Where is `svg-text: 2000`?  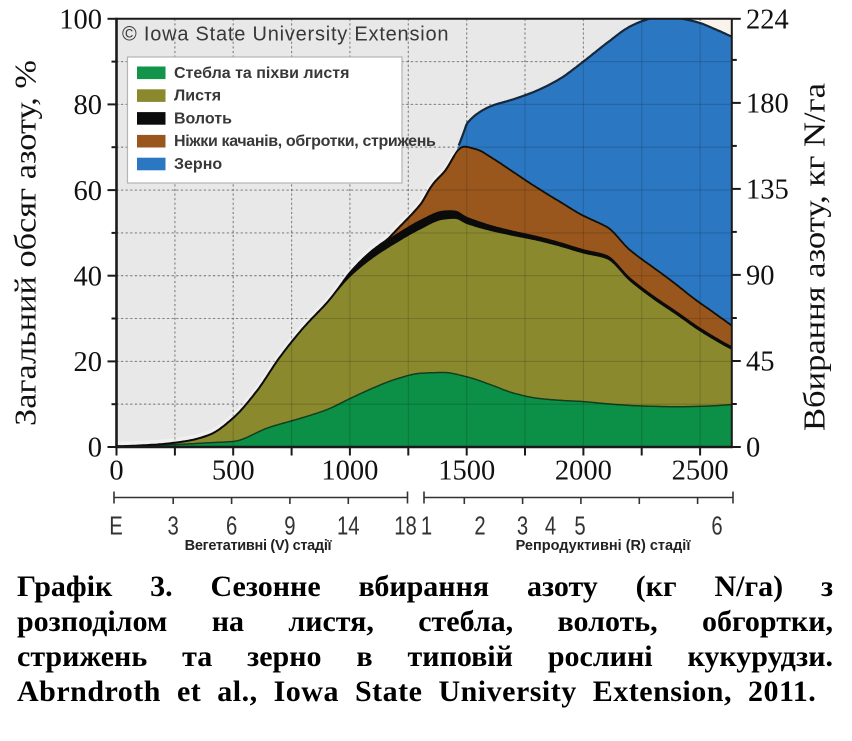 svg-text: 2000 is located at coordinates (583, 471).